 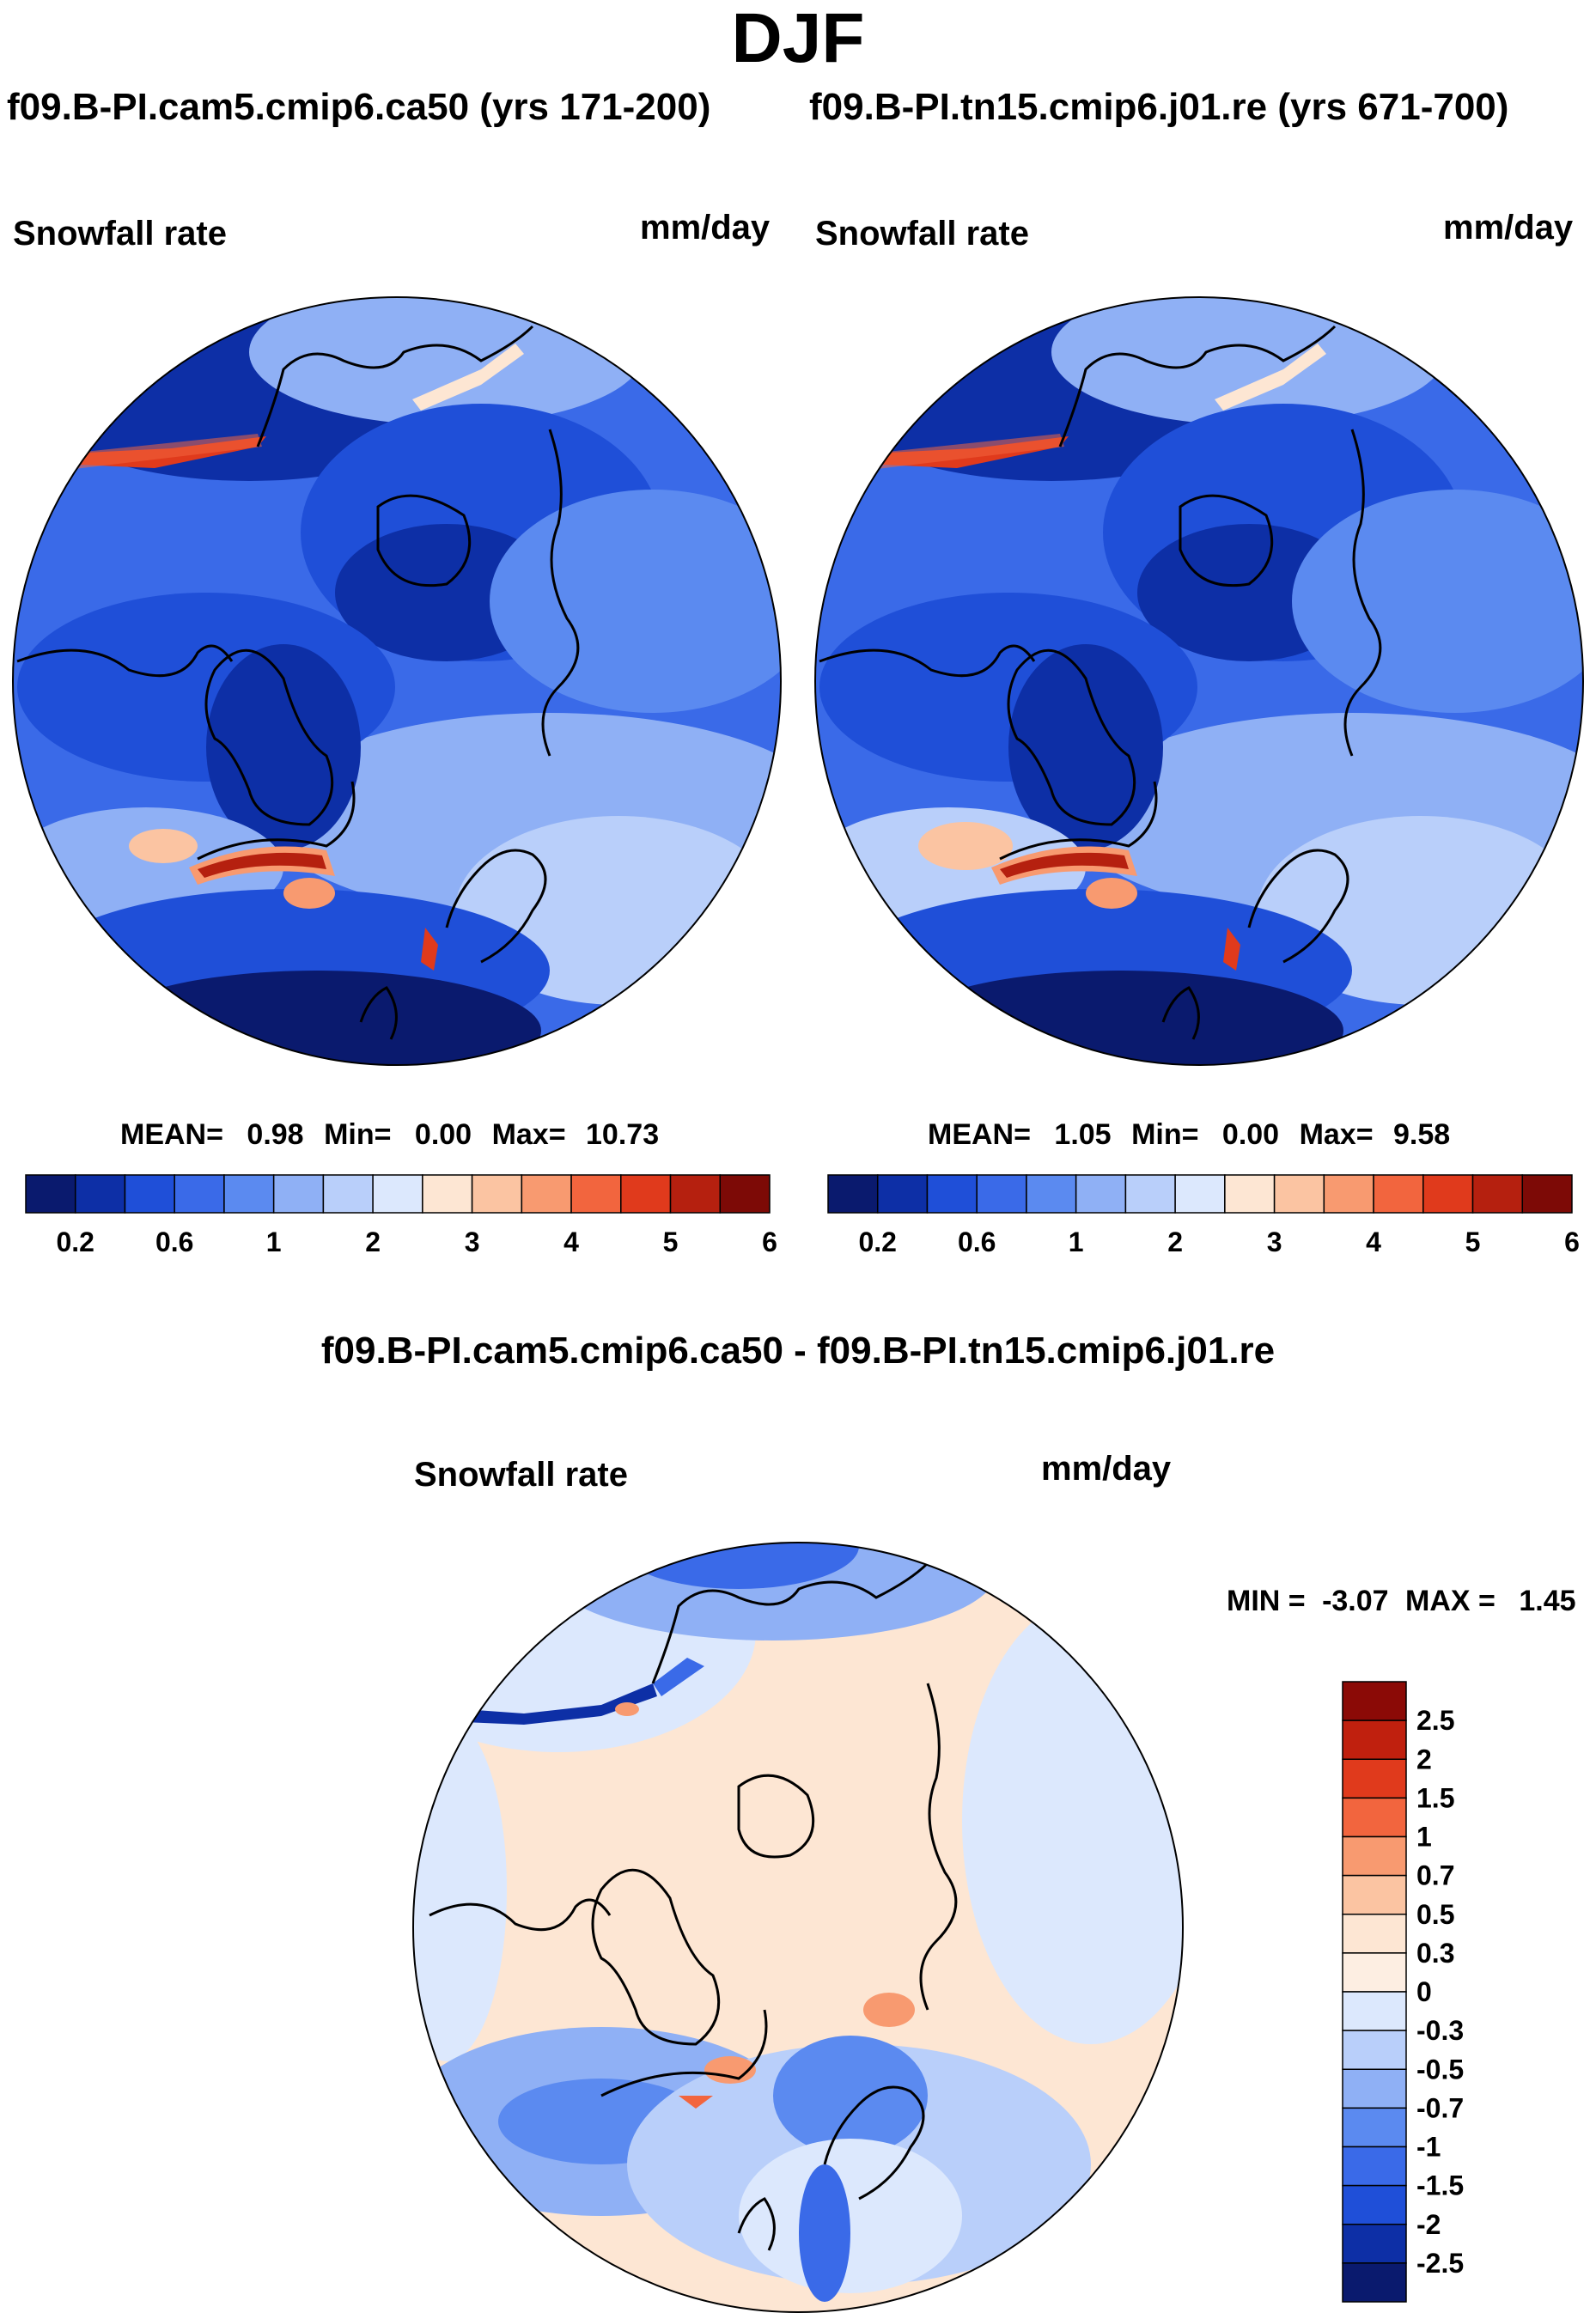 What do you see at coordinates (1106, 1469) in the screenshot?
I see `panel3-units-label: mm/day` at bounding box center [1106, 1469].